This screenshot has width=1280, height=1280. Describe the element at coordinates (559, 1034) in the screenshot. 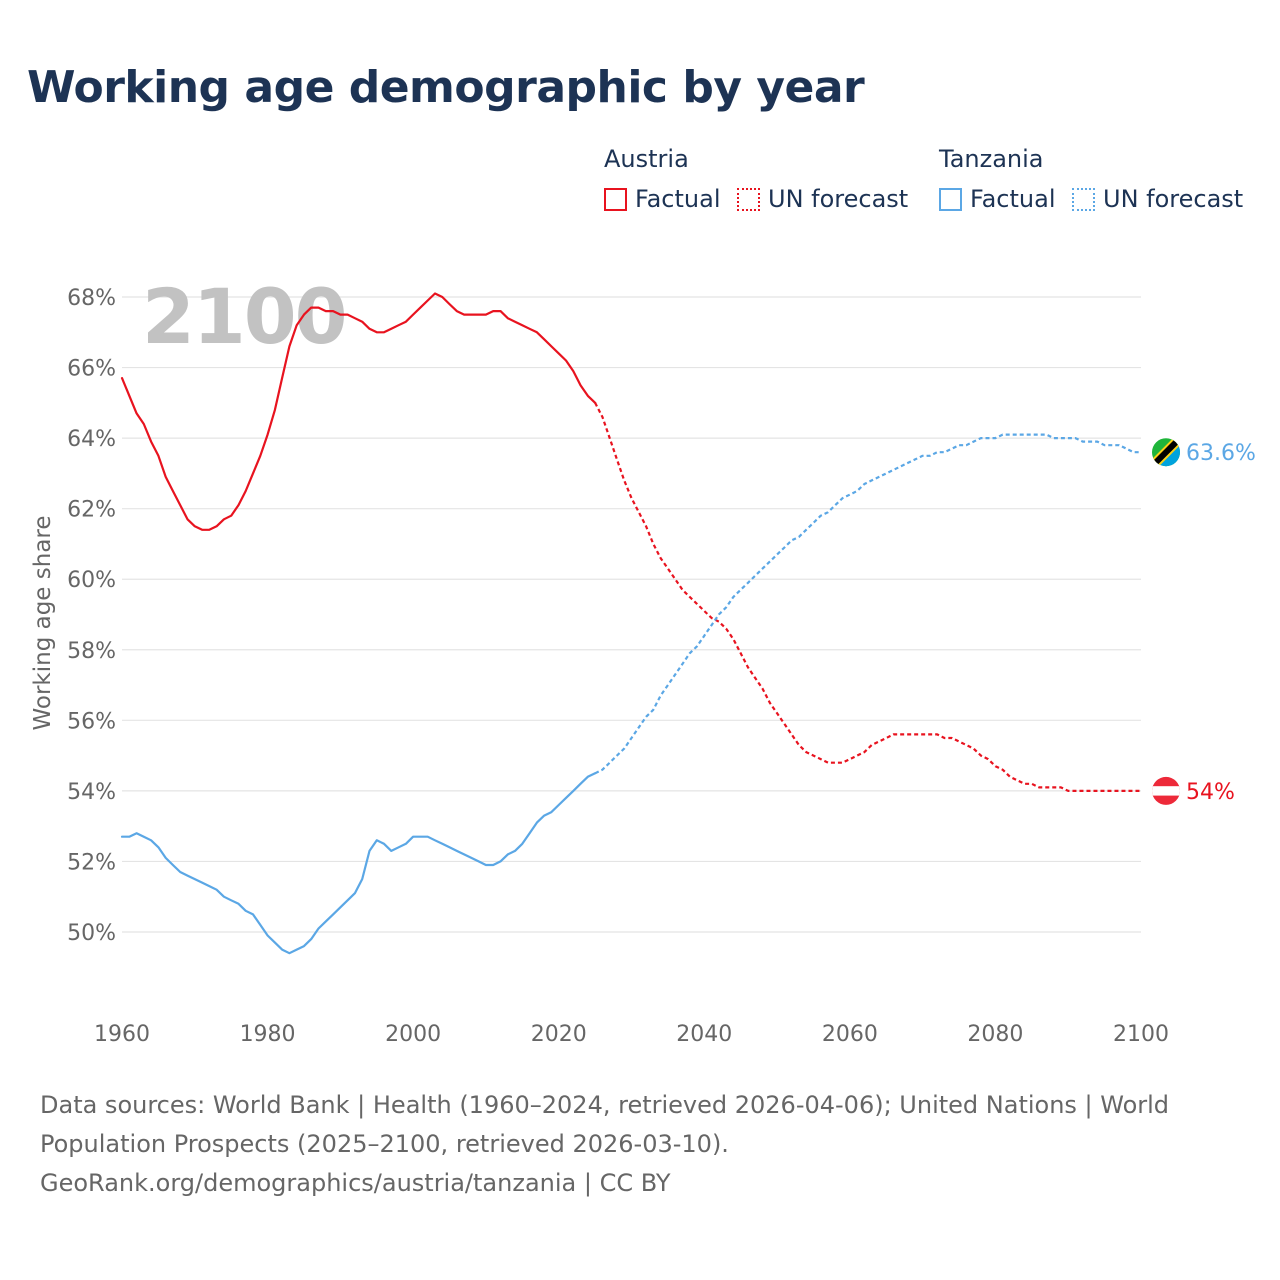

I see `x-tick-label: 2020` at that location.